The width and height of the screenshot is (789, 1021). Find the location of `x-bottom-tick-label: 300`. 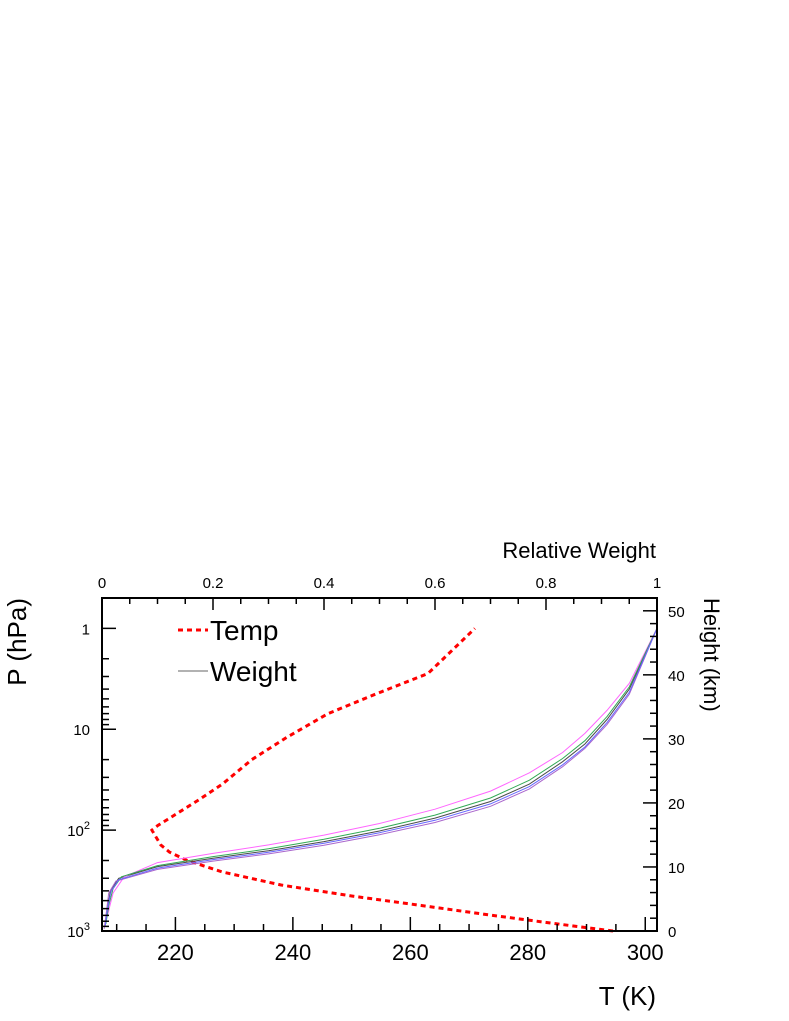

x-bottom-tick-label: 300 is located at coordinates (645, 952).